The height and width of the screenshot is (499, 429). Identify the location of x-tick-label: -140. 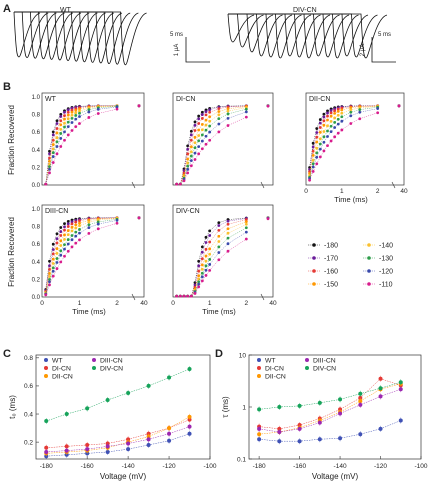
(340, 466).